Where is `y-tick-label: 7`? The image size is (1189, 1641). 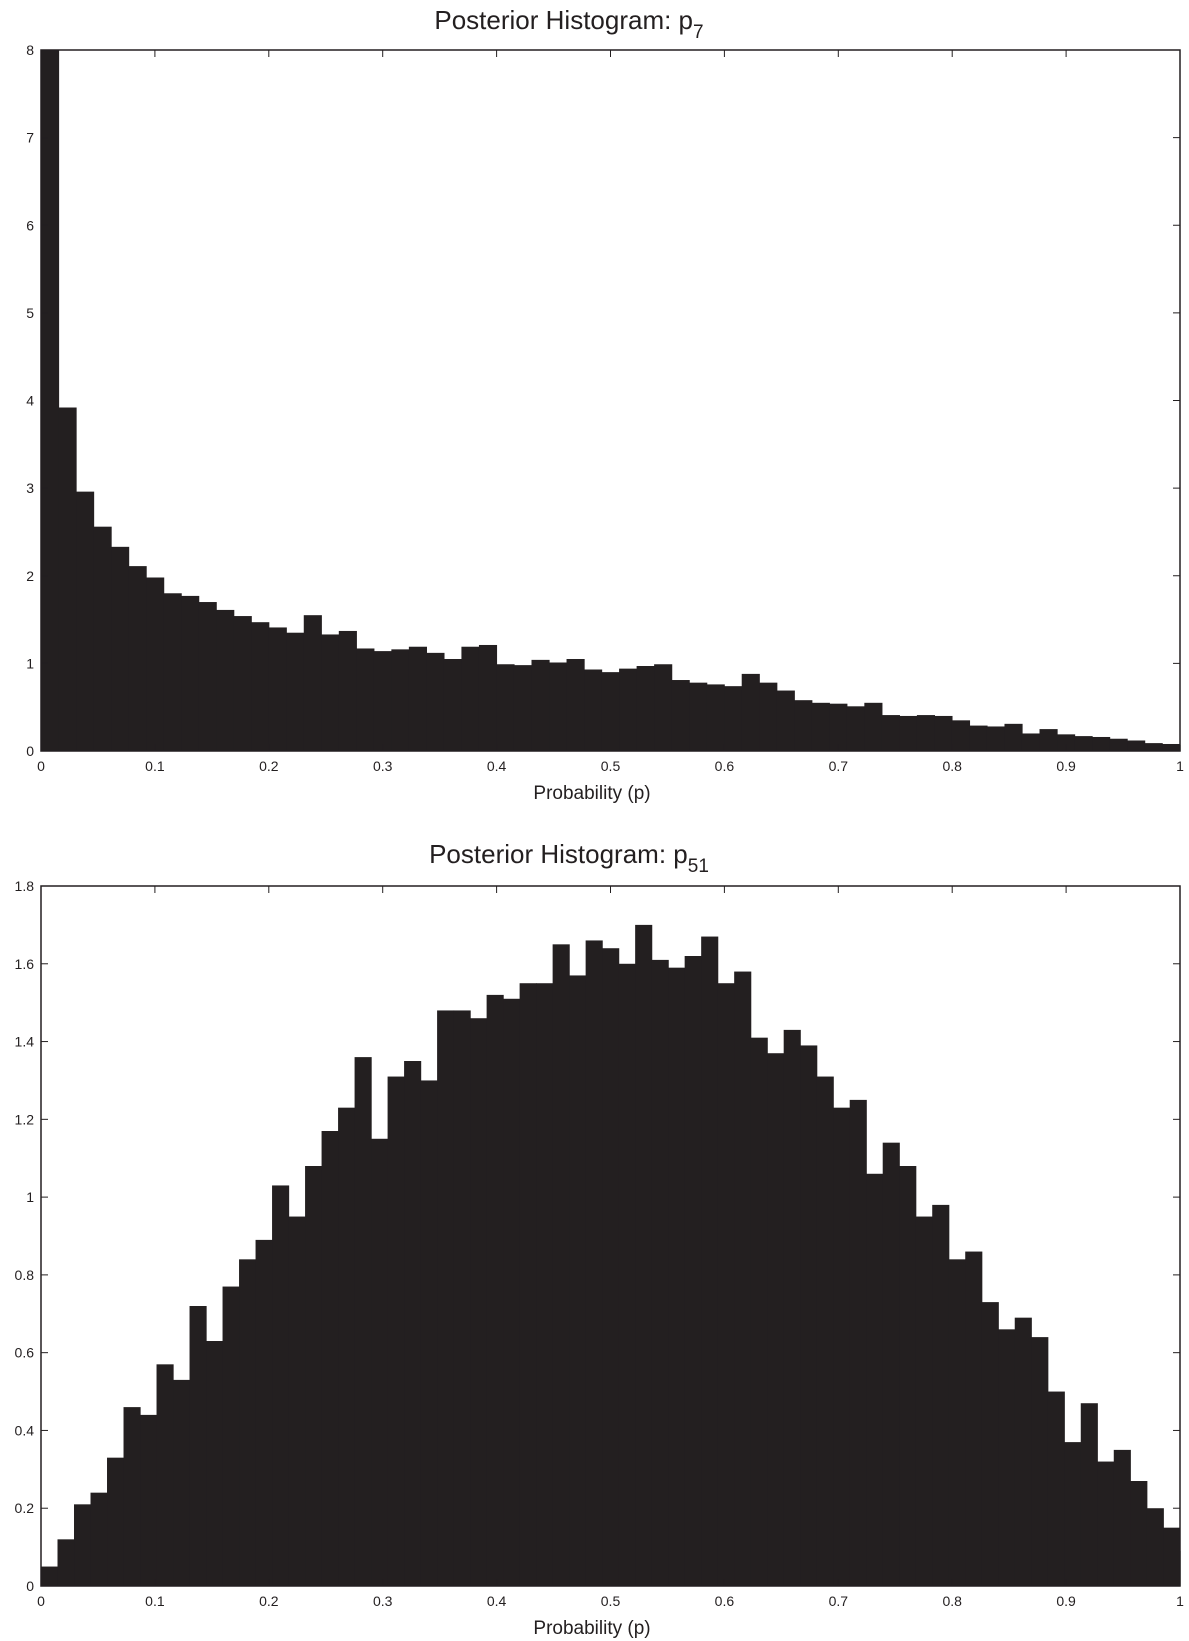 y-tick-label: 7 is located at coordinates (30, 138).